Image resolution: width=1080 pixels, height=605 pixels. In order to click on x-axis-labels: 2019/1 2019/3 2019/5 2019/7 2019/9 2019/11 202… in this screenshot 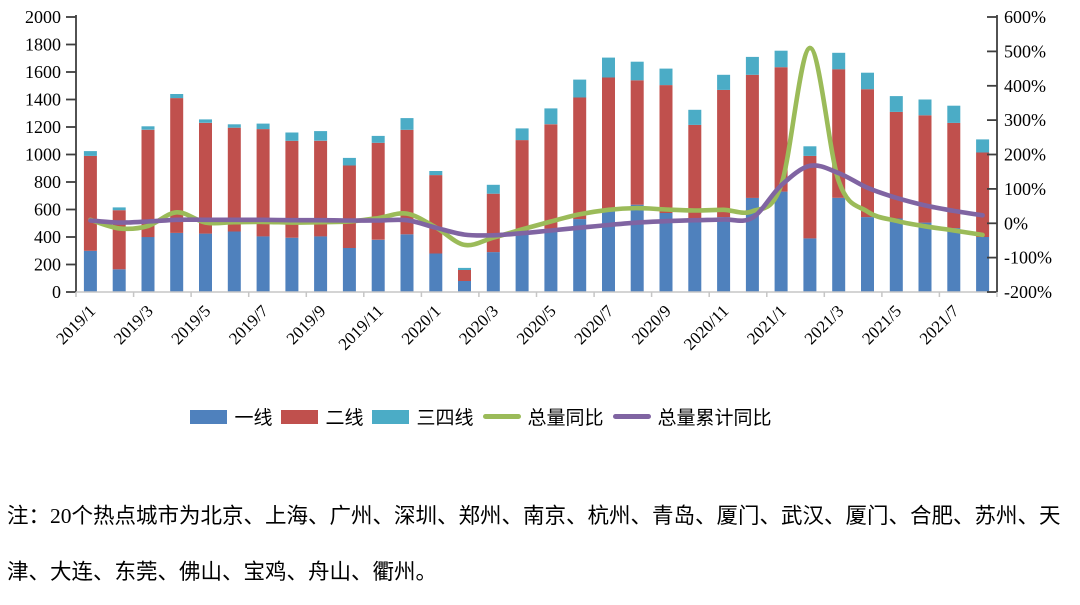, I will do `click(507, 327)`.